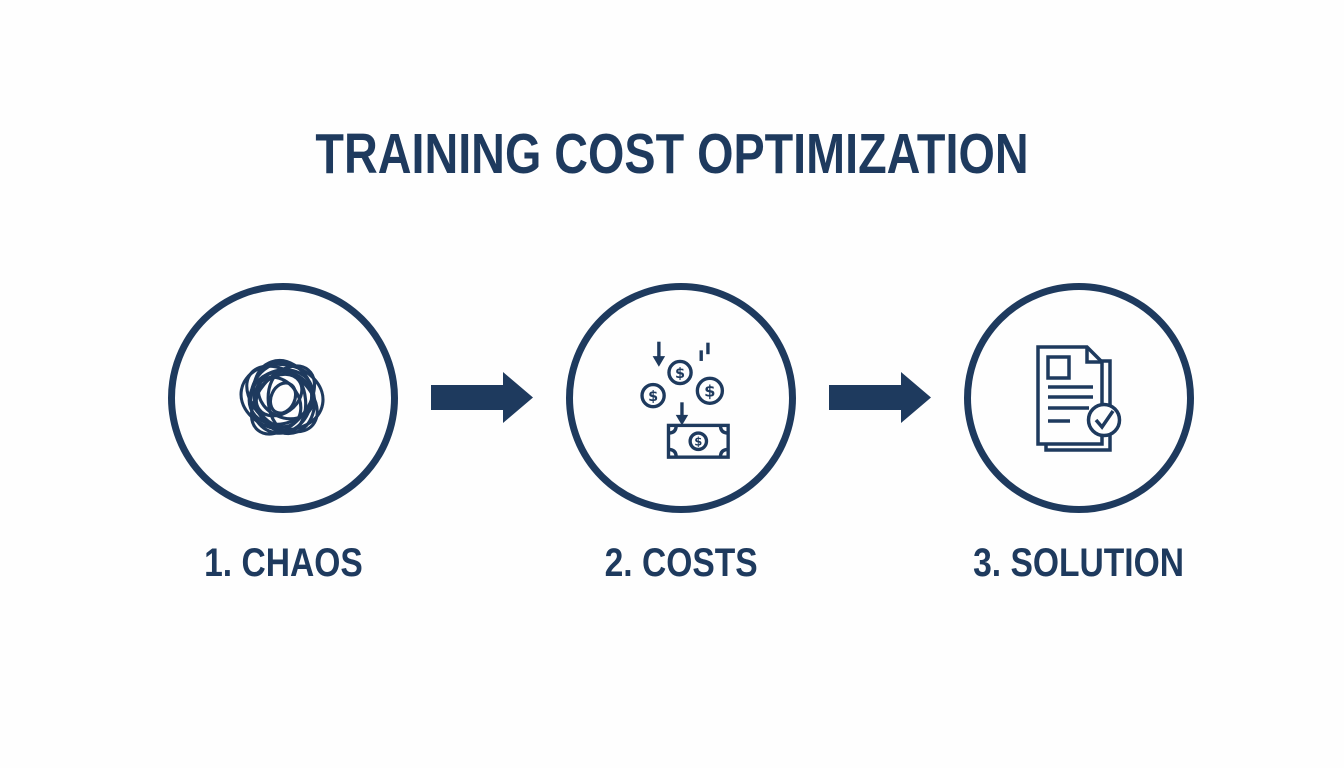 This screenshot has width=1344, height=768. I want to click on falling-money-icon: $ $ $, so click(685, 400).